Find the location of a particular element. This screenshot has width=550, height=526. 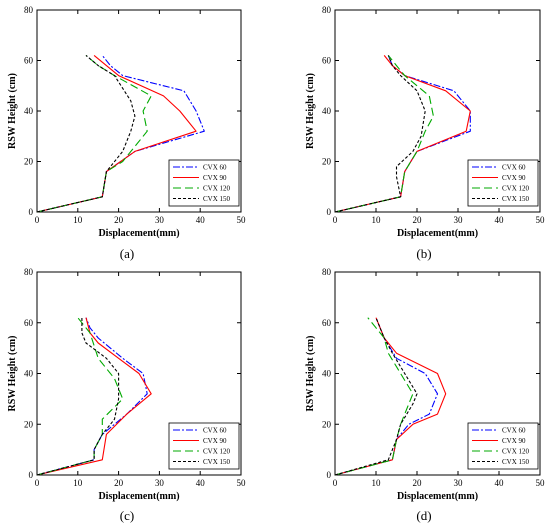

x-tick-label-b-4: 40 is located at coordinates (500, 220).